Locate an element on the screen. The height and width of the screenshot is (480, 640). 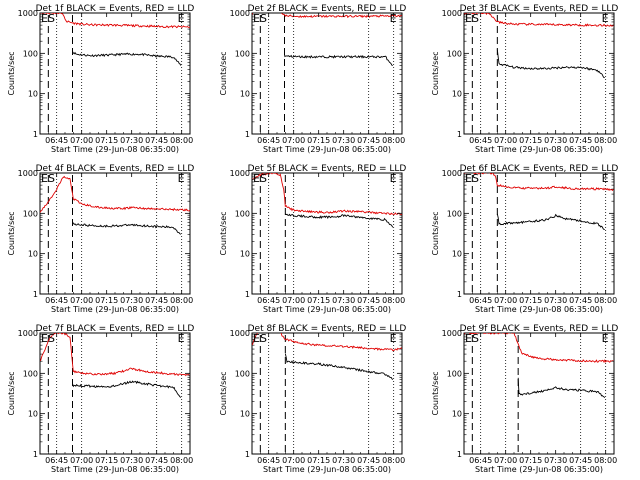
panel-title: Det 8f BLACK = Events, RED = LLD is located at coordinates (327, 329).